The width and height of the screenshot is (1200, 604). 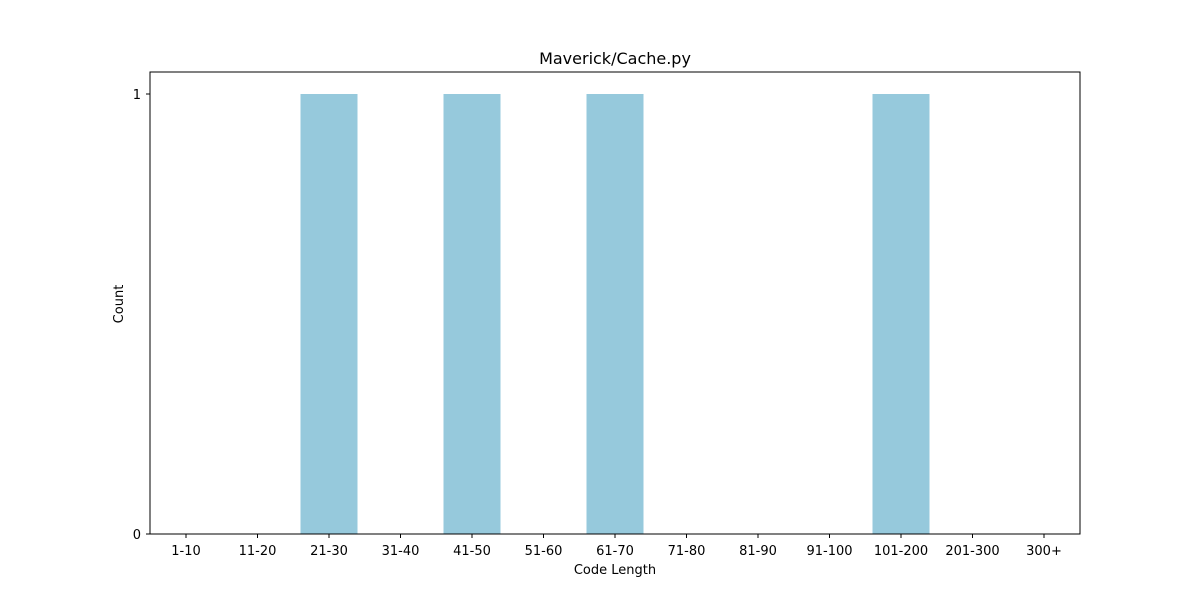 What do you see at coordinates (472, 551) in the screenshot?
I see `x-tick-label: 41-50` at bounding box center [472, 551].